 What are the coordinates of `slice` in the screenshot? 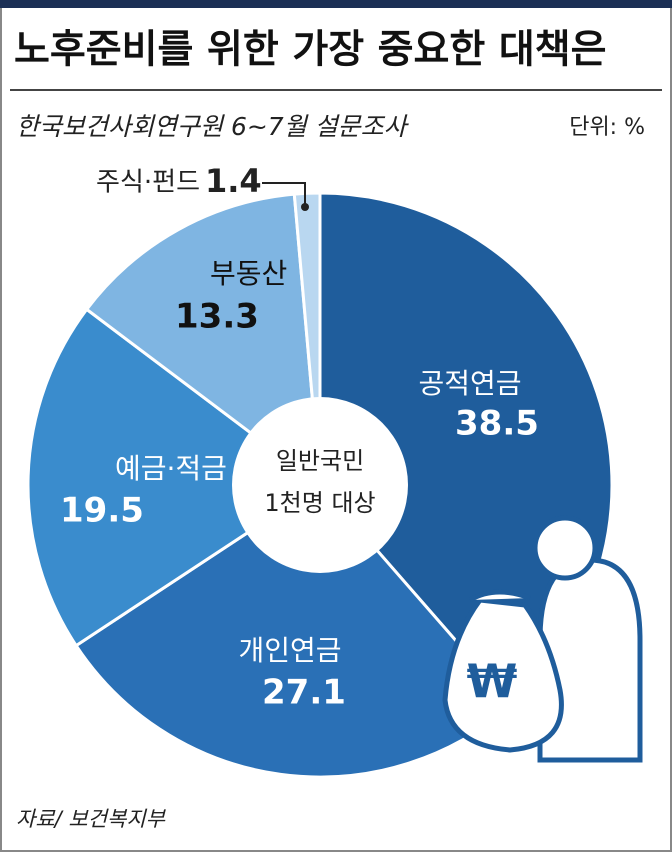 It's located at (203, 340).